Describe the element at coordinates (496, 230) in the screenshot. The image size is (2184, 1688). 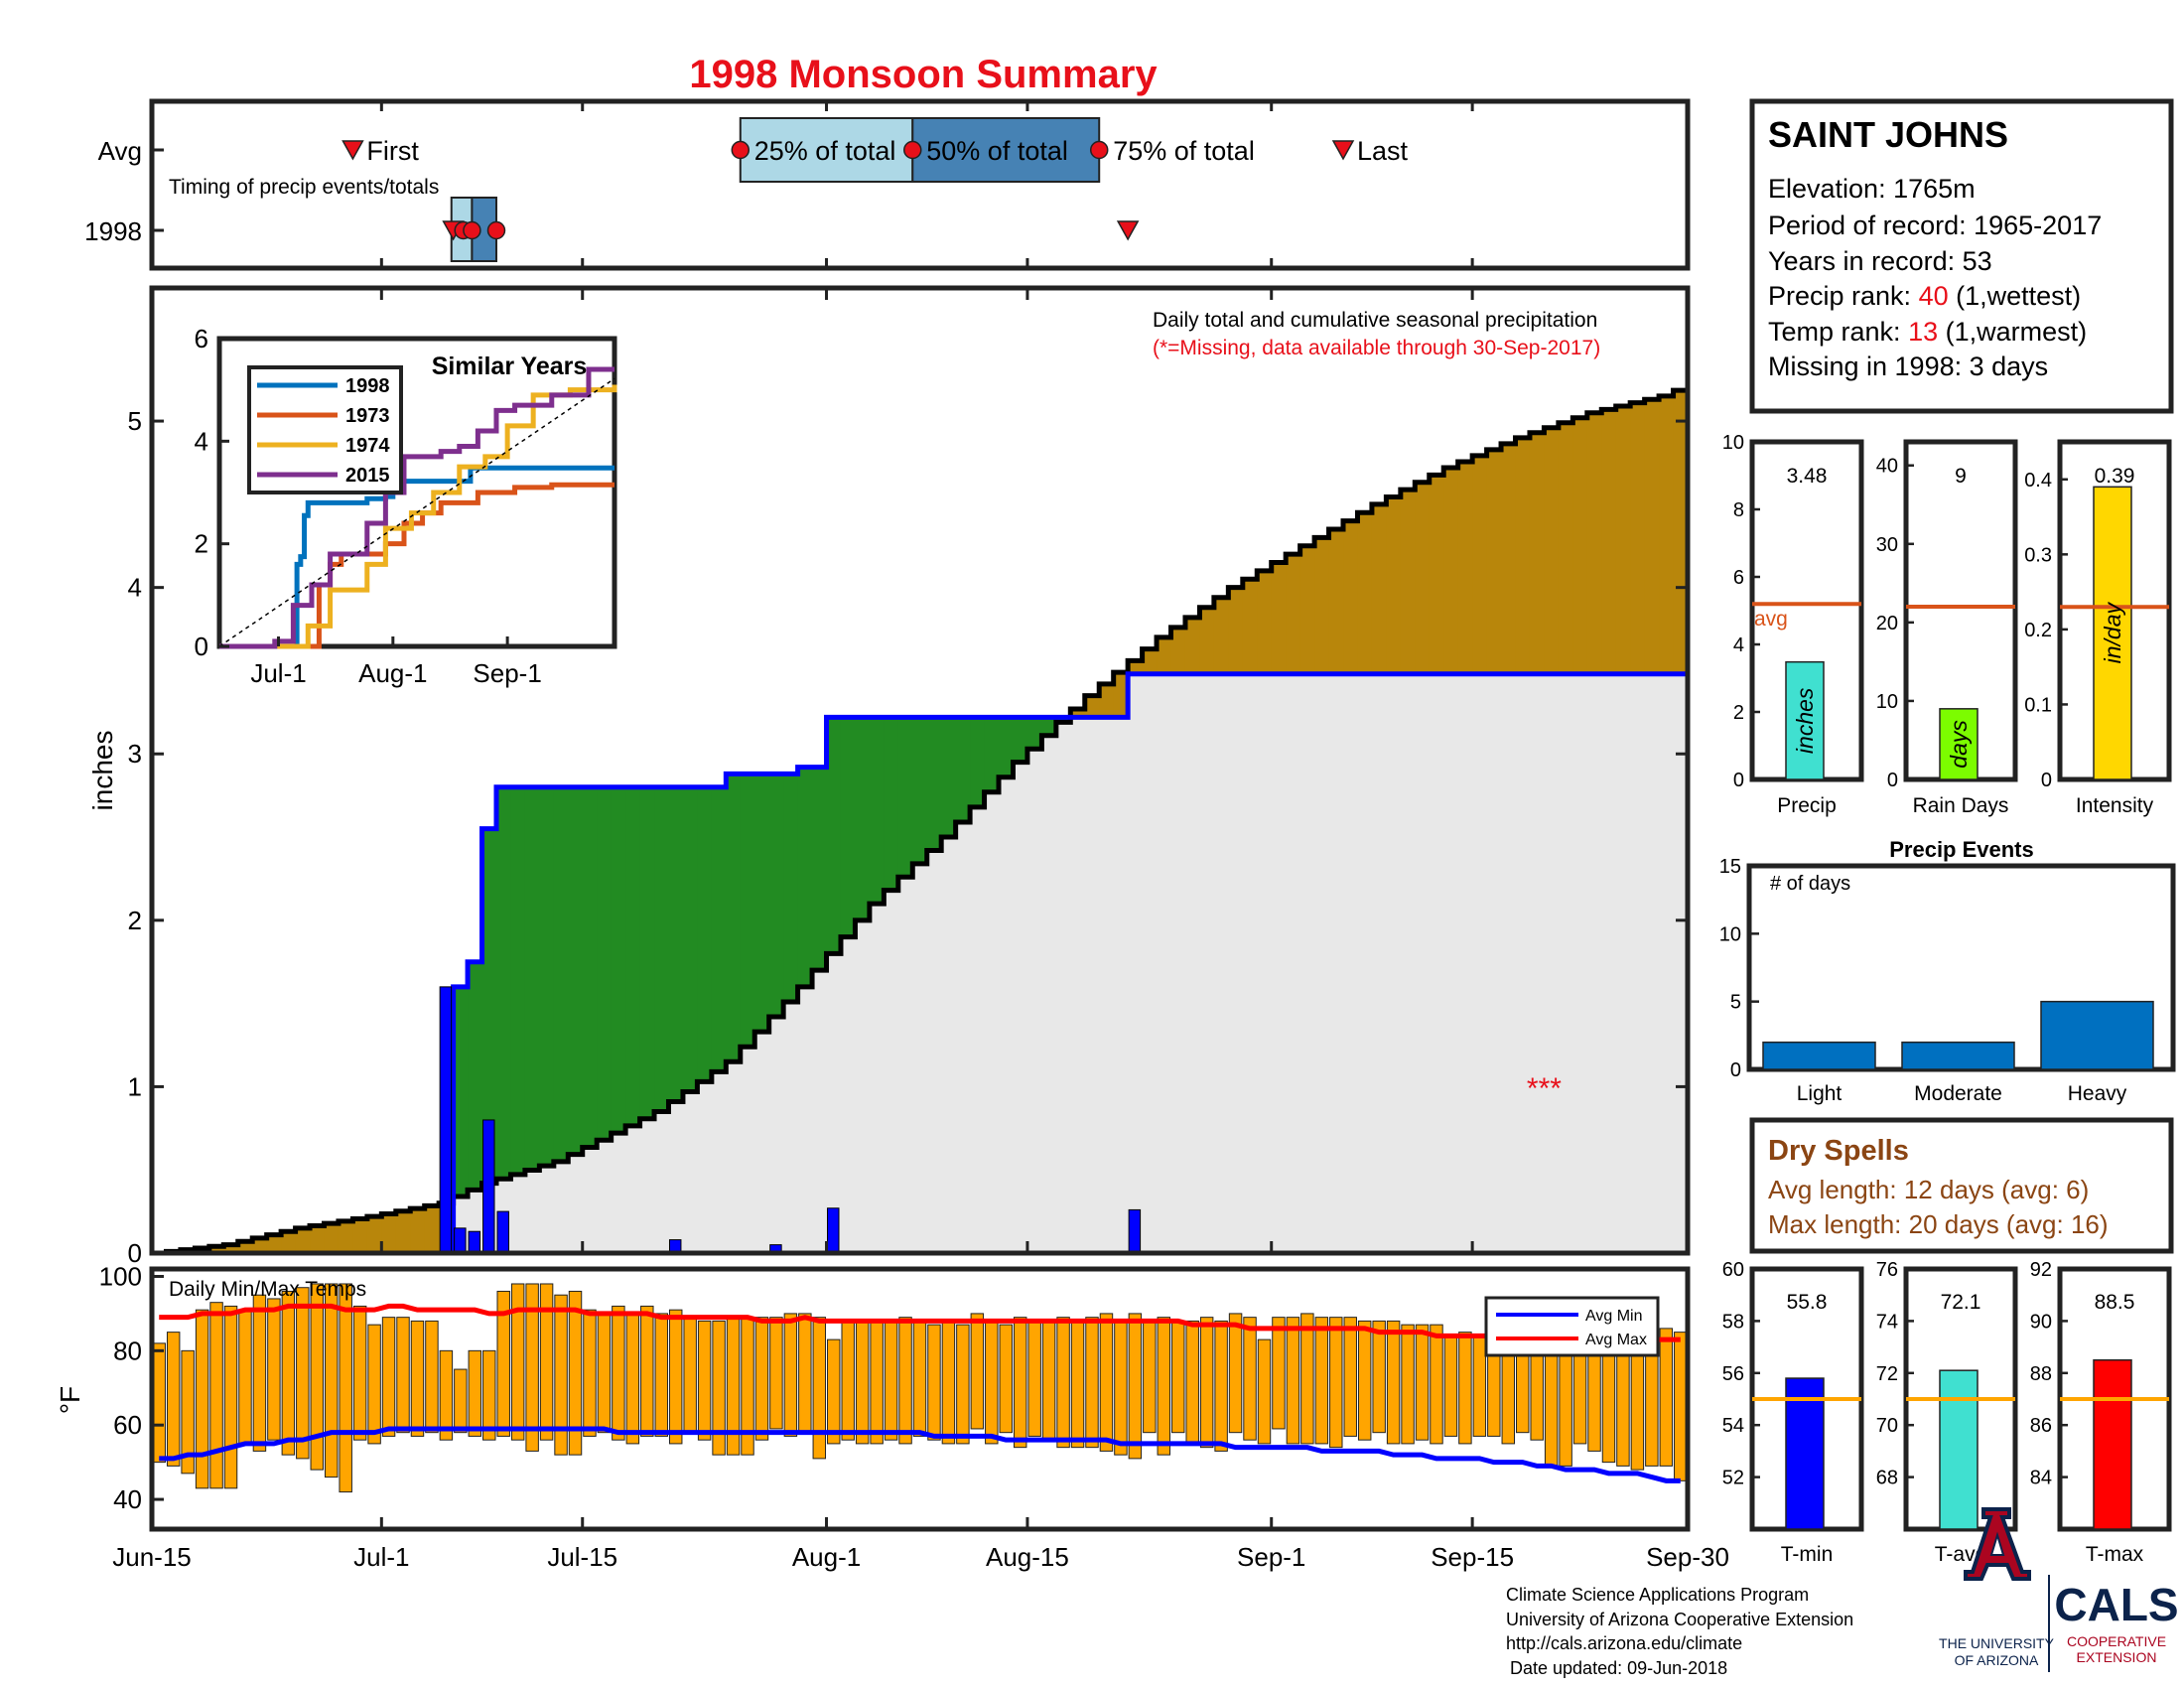
I see `year-75pct-marker` at that location.